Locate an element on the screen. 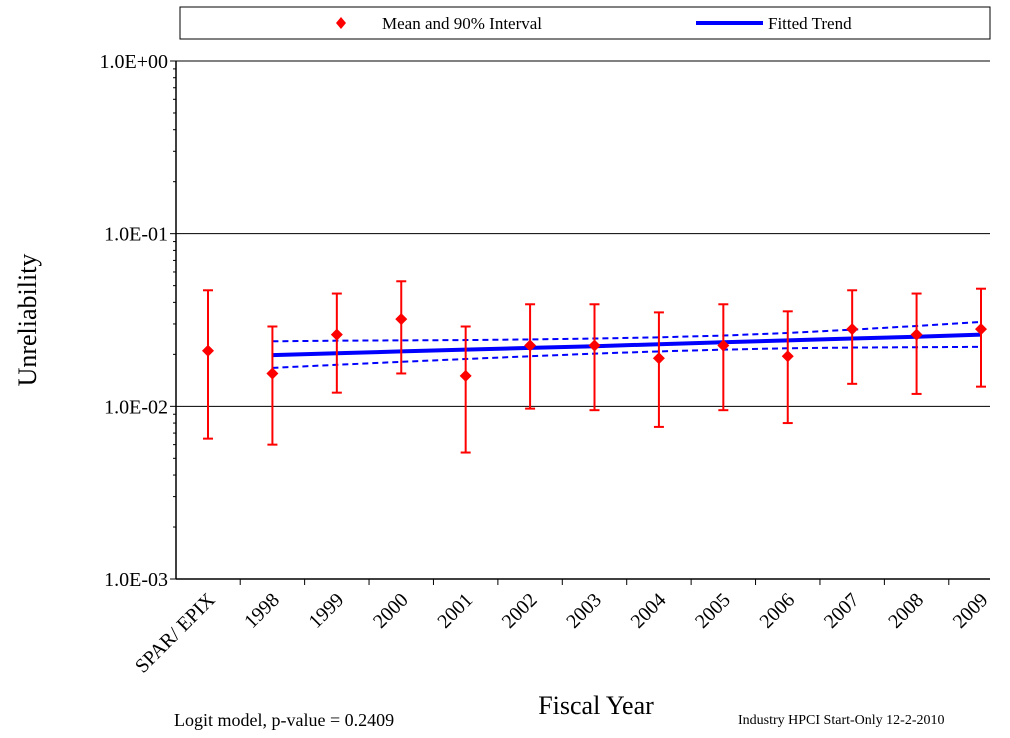 The height and width of the screenshot is (738, 1010). legend-trend-label: Fitted Trend is located at coordinates (810, 23).